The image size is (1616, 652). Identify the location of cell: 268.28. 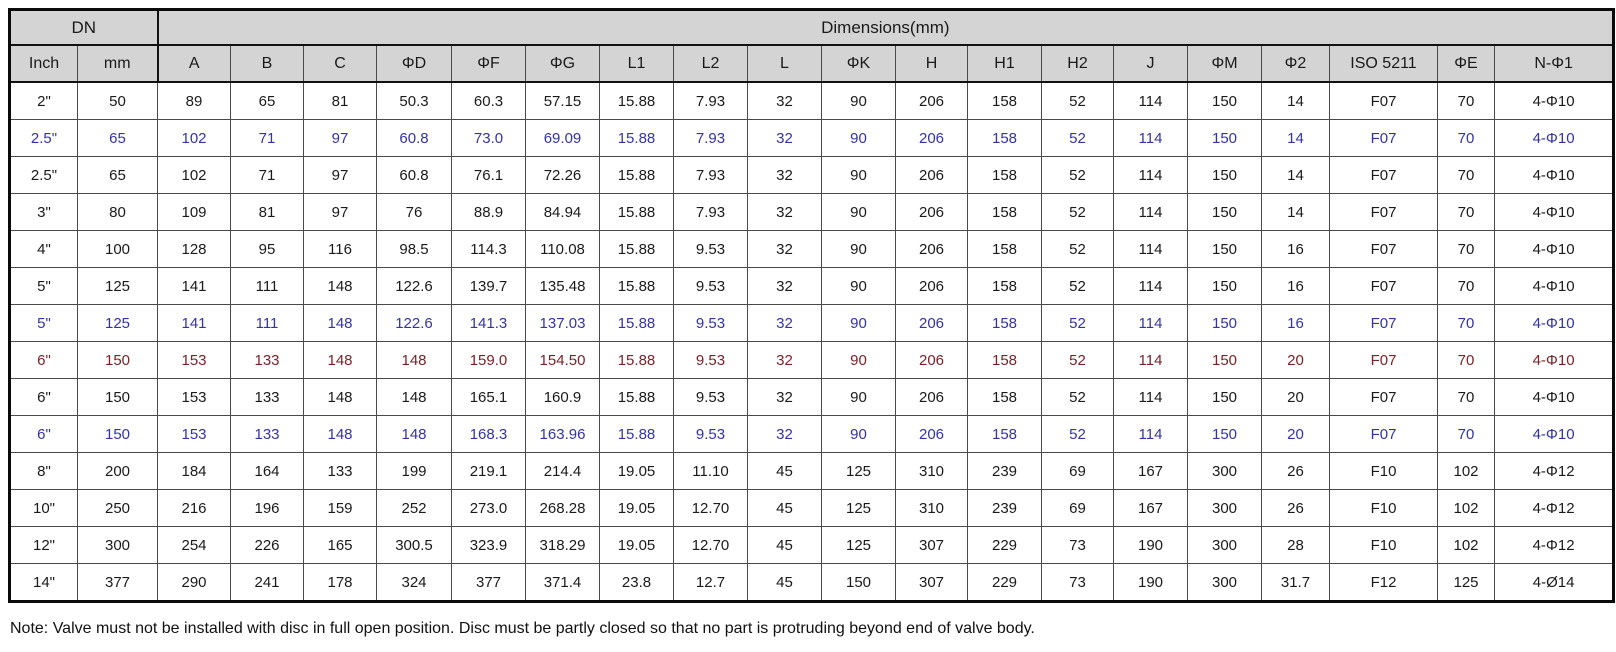
(562, 508).